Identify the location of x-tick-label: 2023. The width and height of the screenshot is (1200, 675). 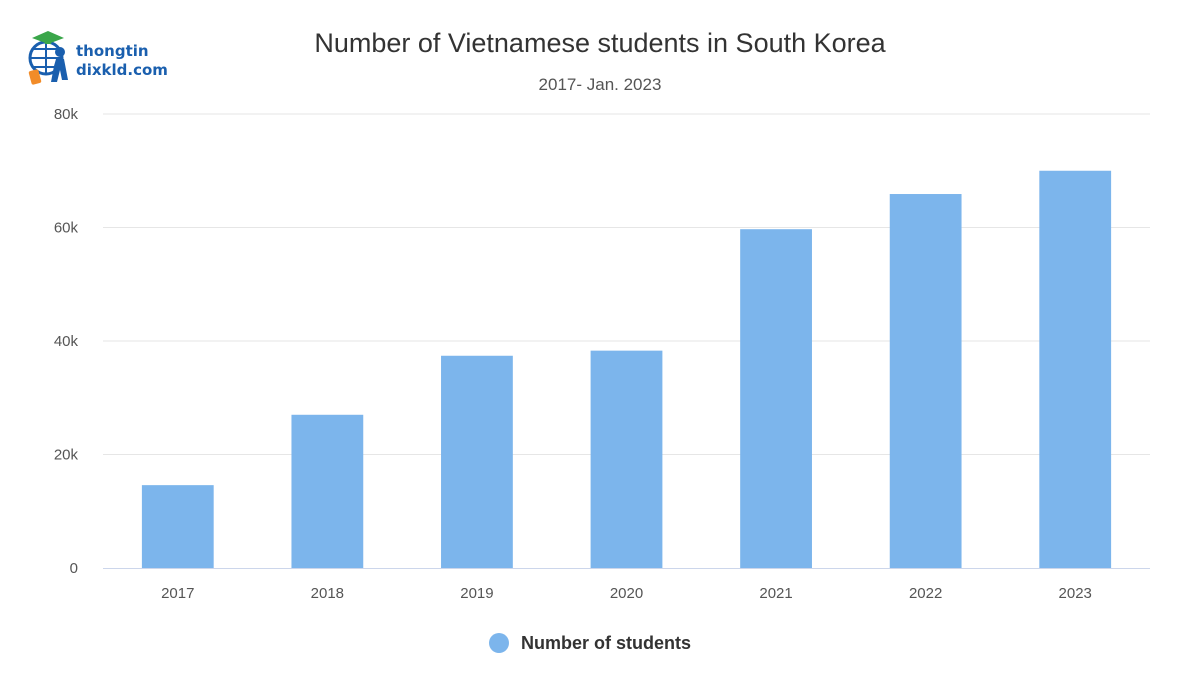
(1075, 593).